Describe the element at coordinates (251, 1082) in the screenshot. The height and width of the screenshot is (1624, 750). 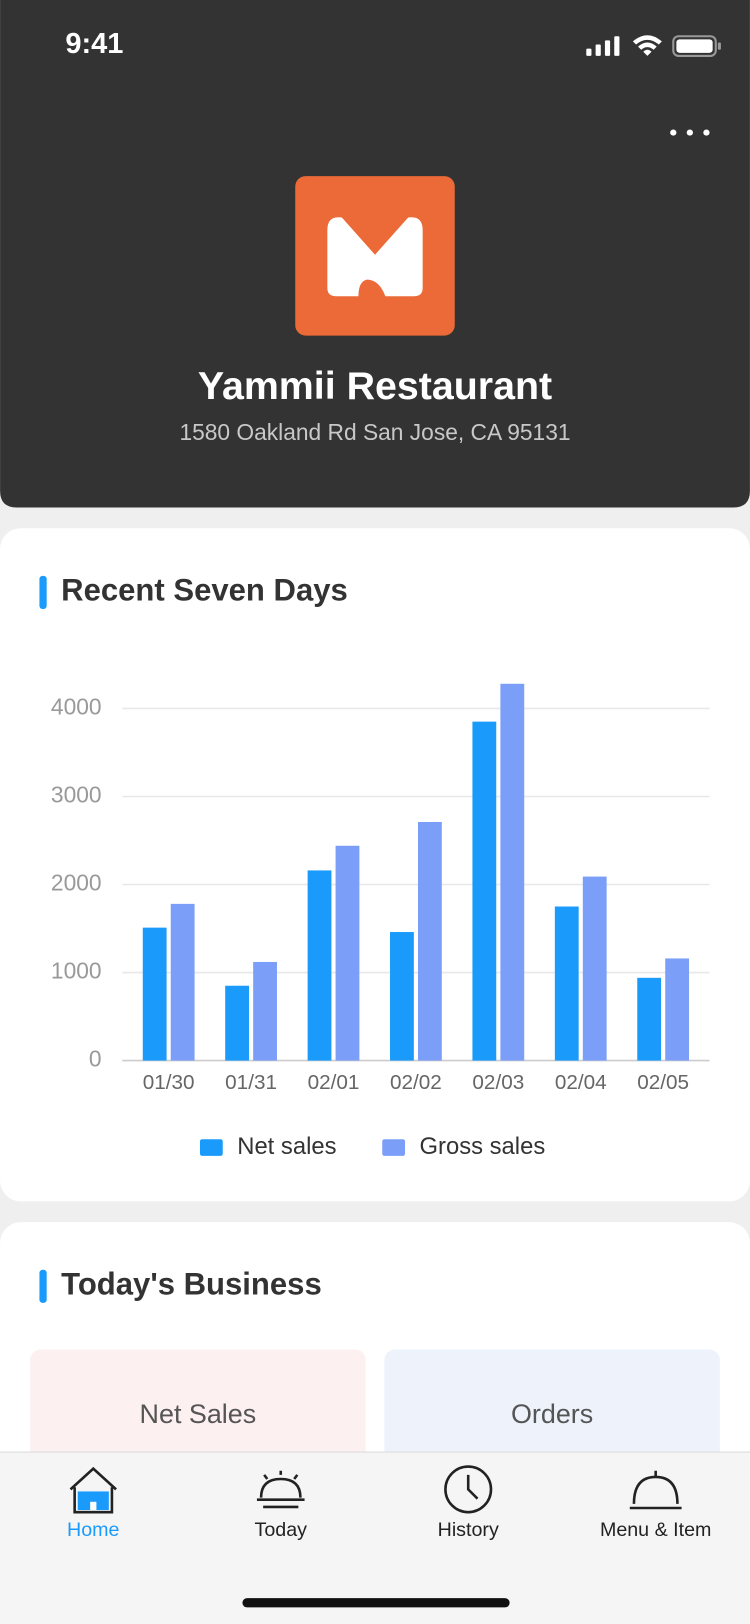
I see `x-tick-label: 01/31` at that location.